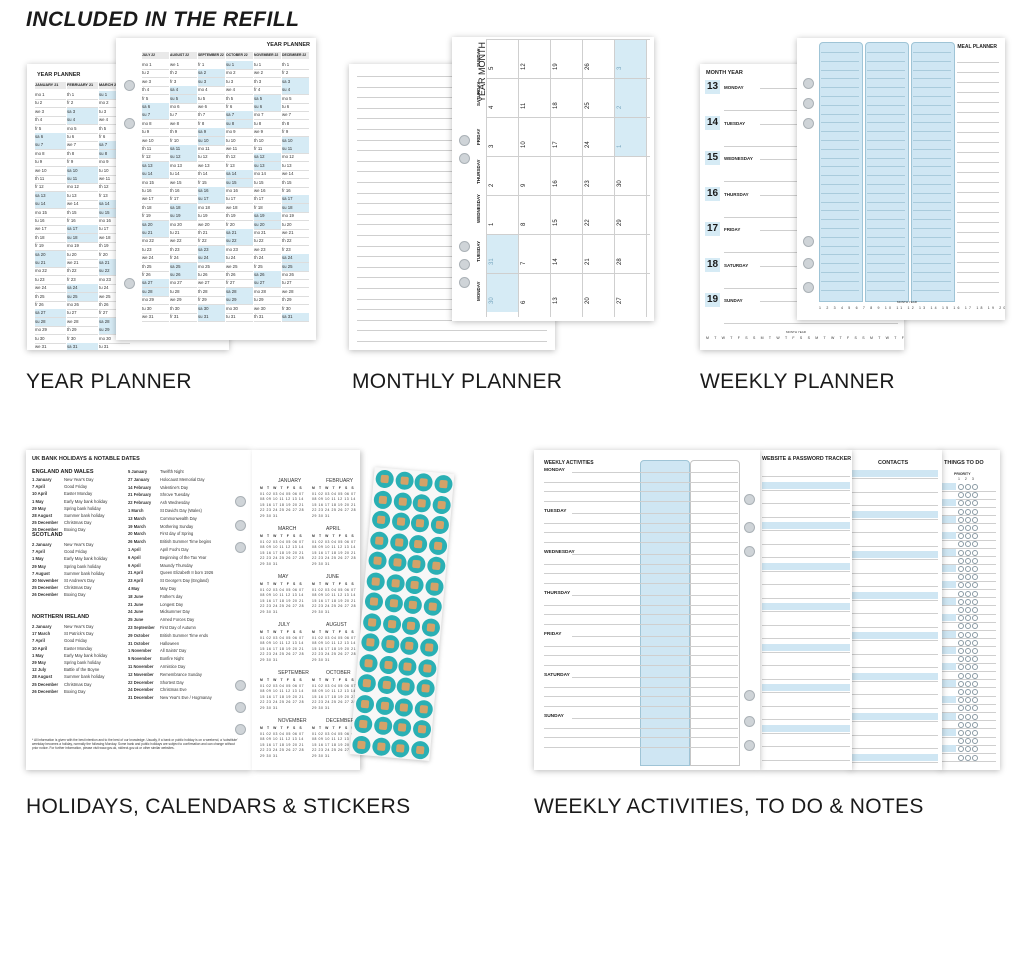  What do you see at coordinates (736, 265) in the screenshot?
I see `day-name: SATURDAY` at bounding box center [736, 265].